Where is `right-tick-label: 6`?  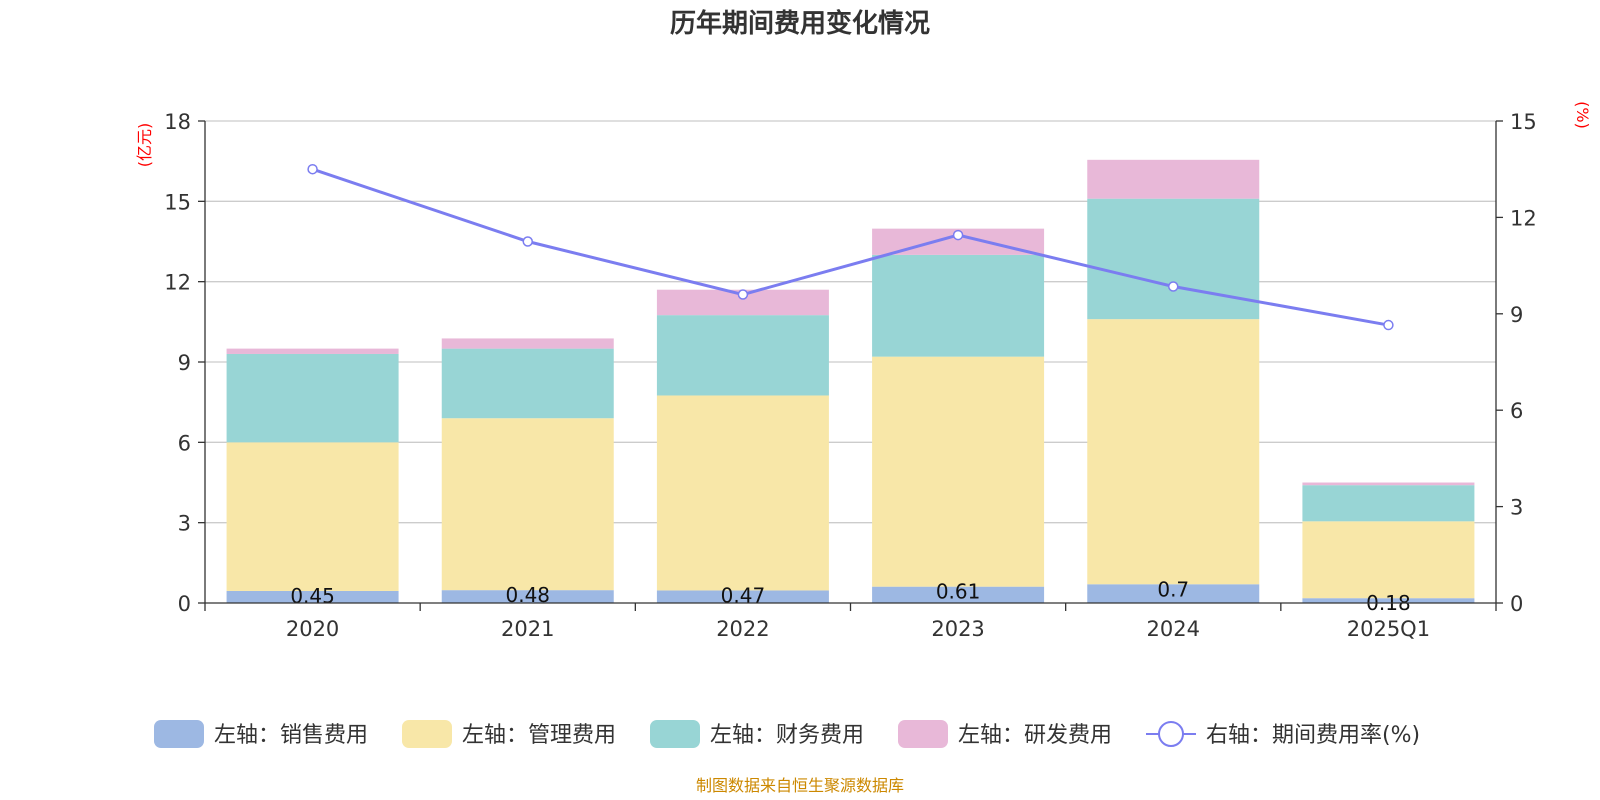 right-tick-label: 6 is located at coordinates (1516, 411).